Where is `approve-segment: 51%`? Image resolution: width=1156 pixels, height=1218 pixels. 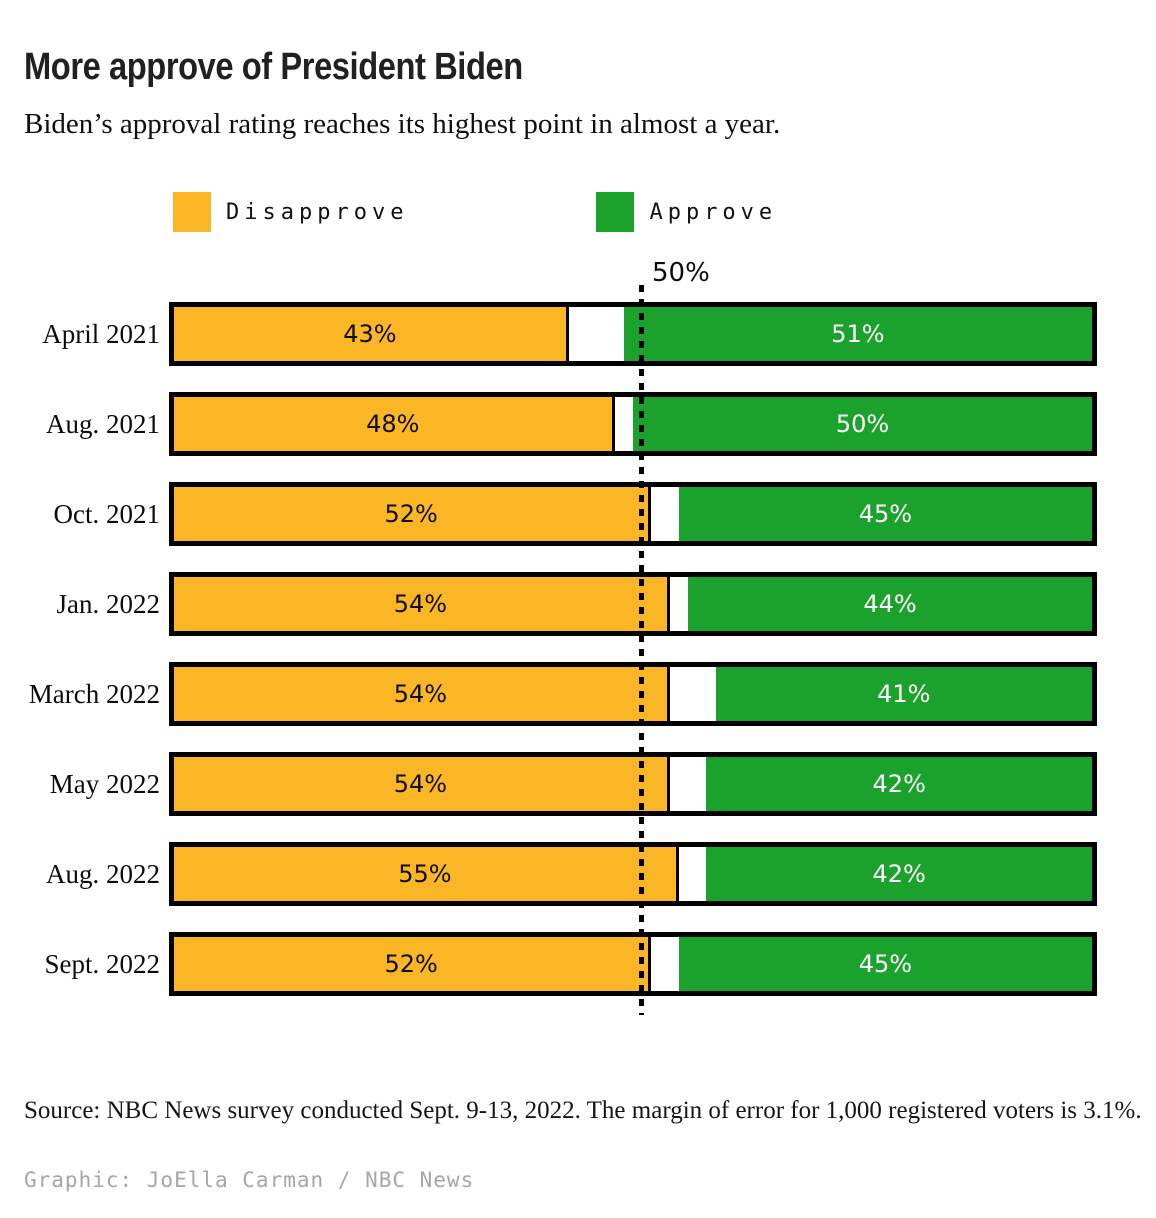 approve-segment: 51% is located at coordinates (857, 334).